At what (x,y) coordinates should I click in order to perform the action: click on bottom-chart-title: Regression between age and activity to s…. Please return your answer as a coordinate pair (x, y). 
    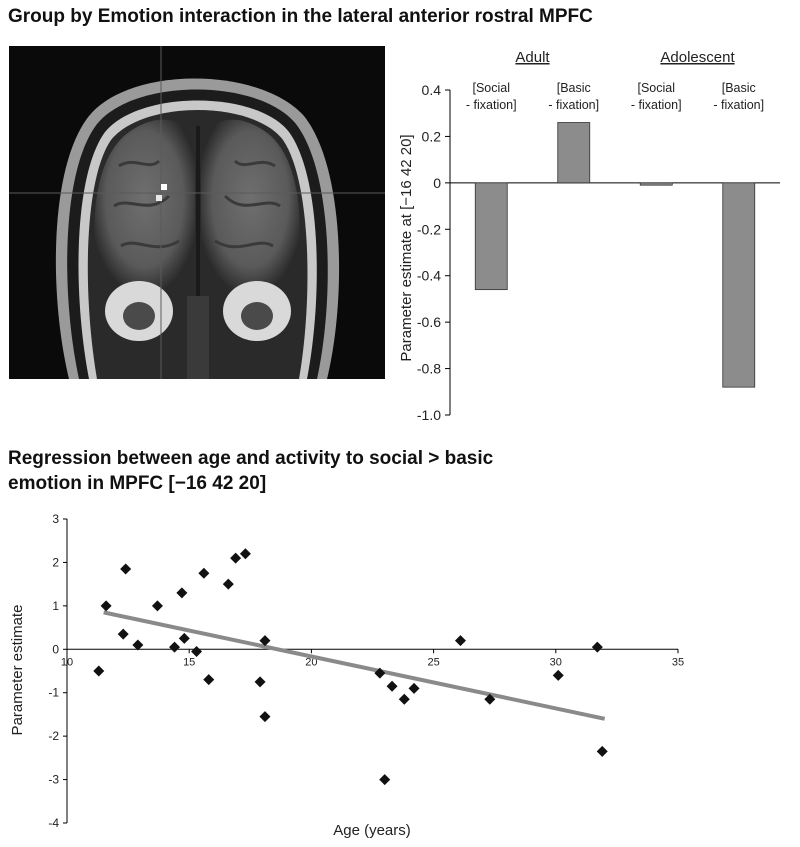
    Looking at the image, I should click on (358, 471).